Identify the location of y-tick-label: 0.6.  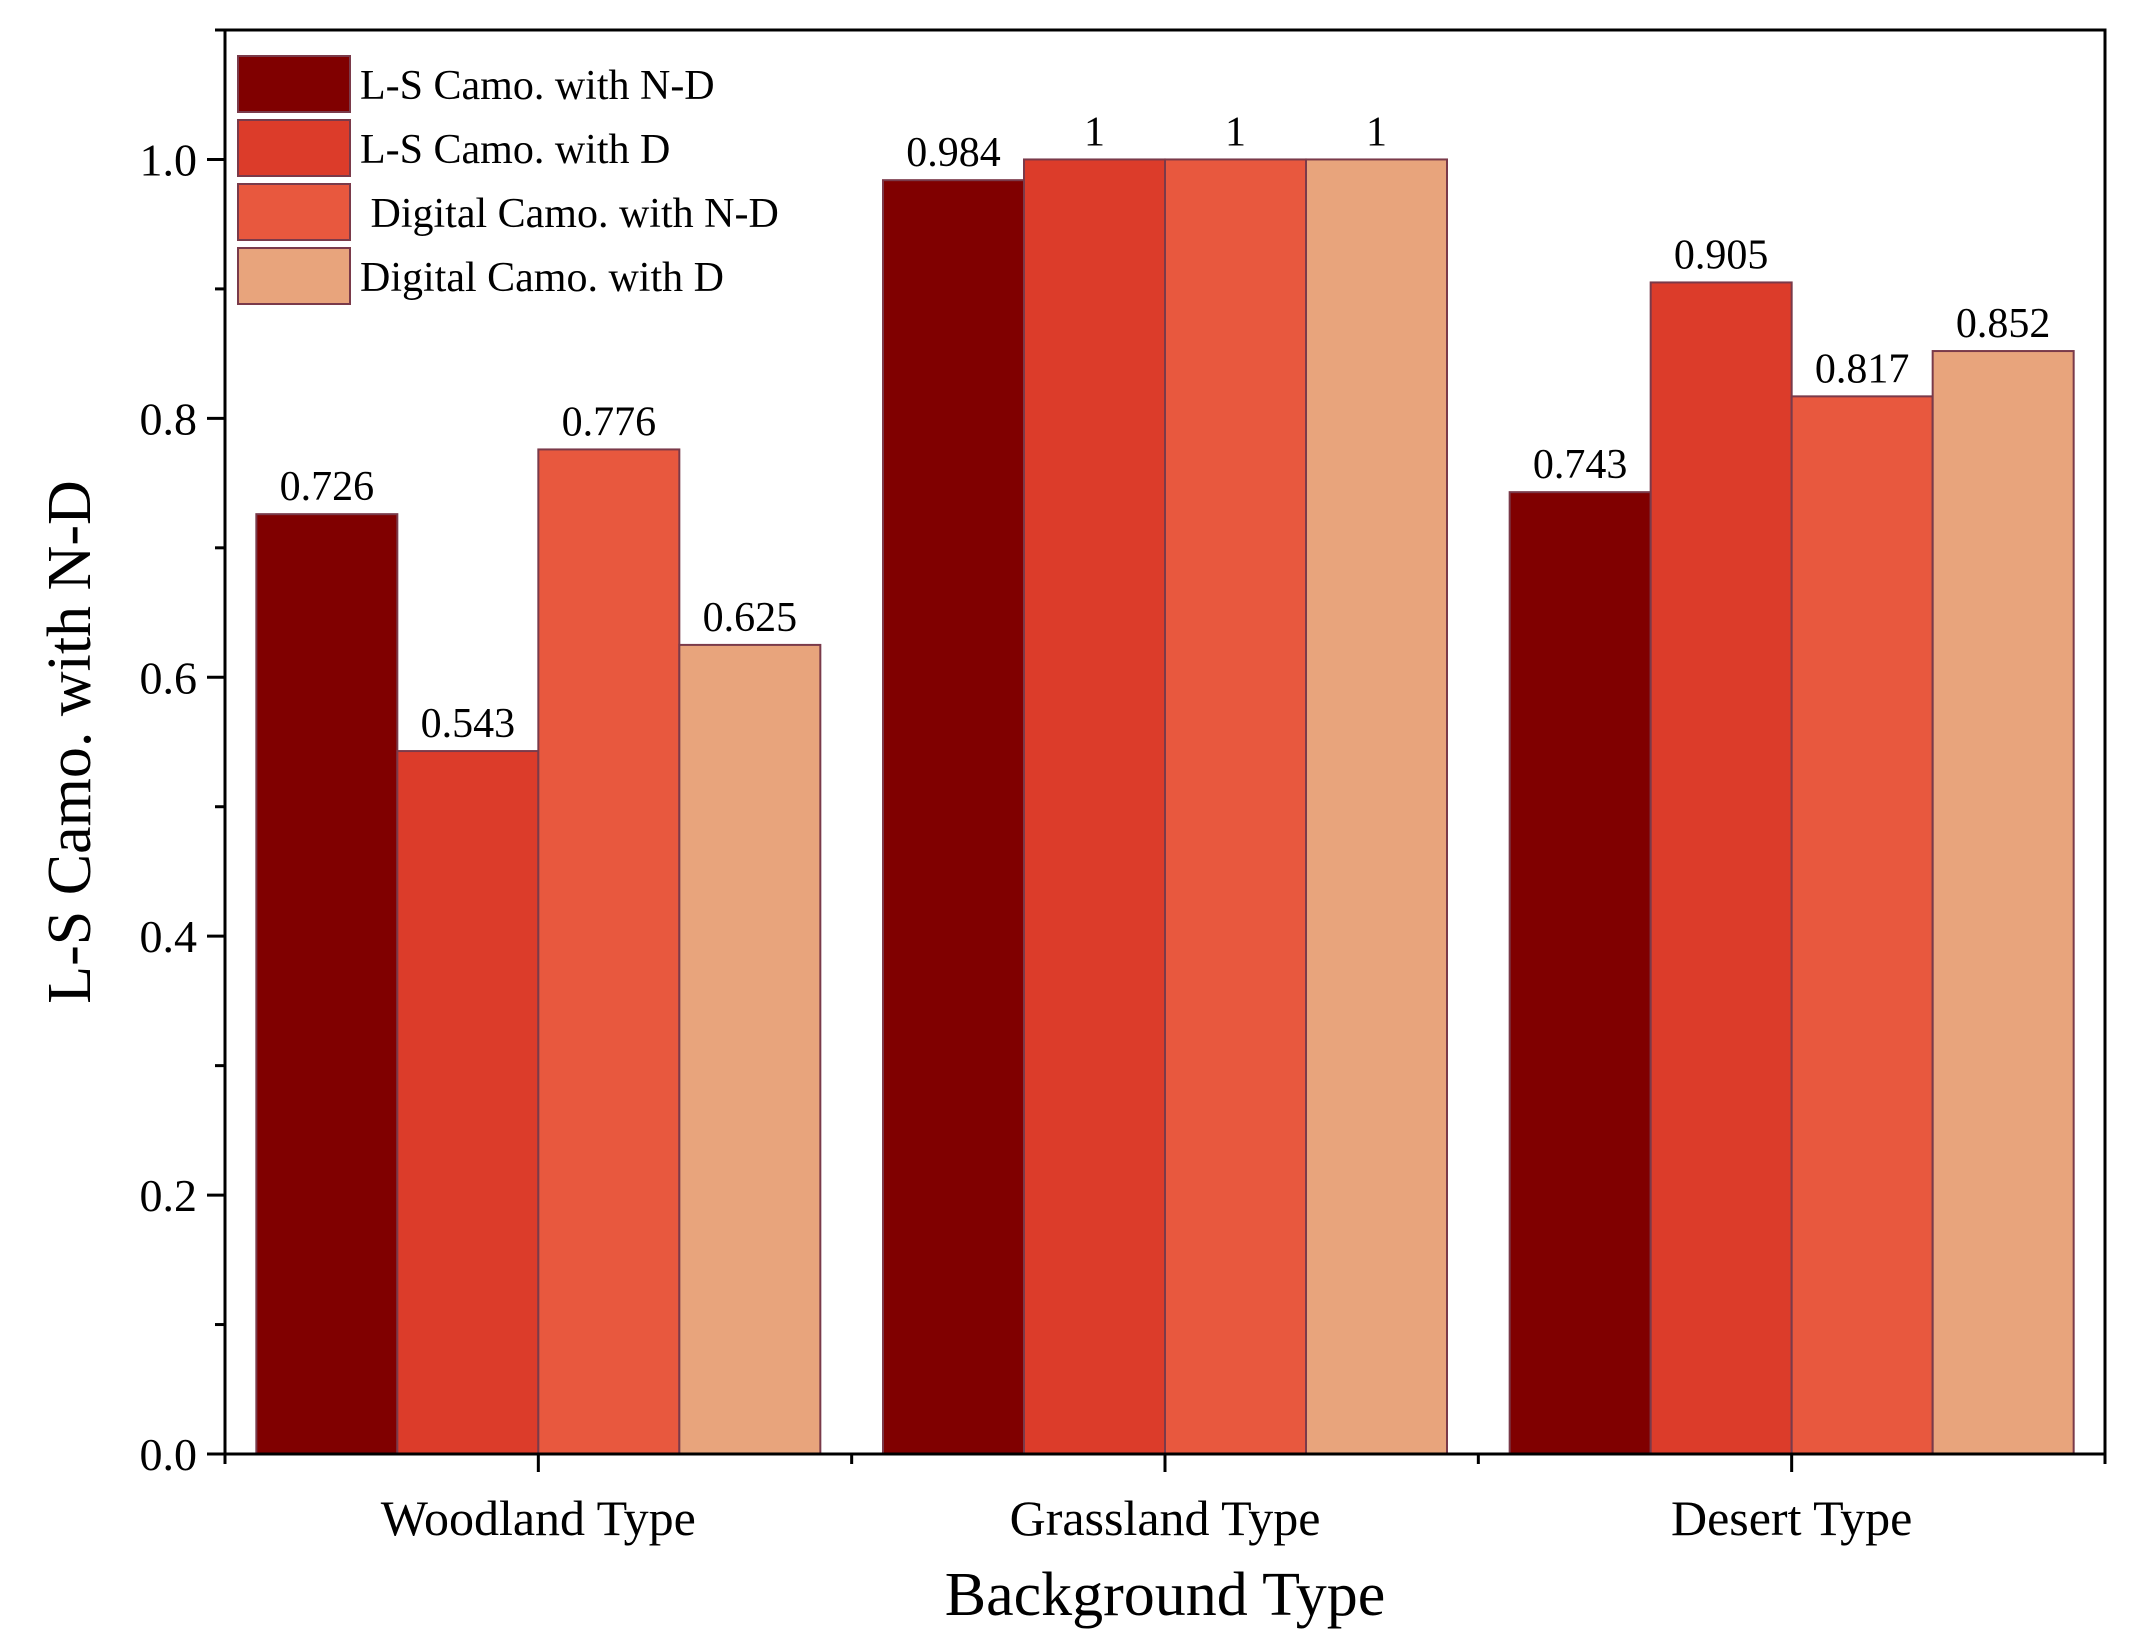
(169, 677).